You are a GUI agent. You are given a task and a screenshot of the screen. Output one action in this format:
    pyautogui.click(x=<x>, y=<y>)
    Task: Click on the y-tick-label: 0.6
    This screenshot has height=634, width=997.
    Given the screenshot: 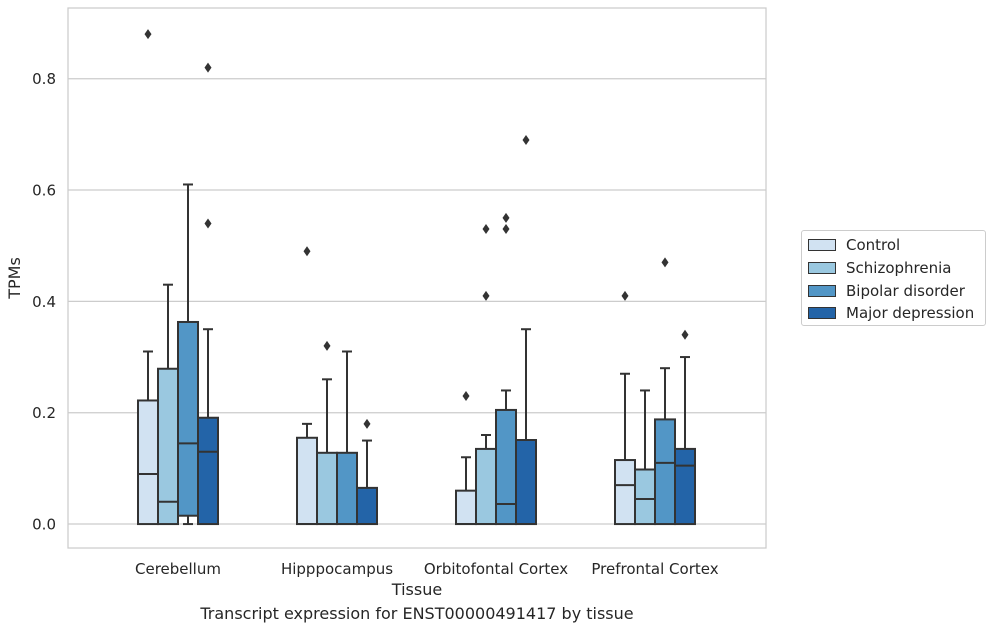 What is the action you would take?
    pyautogui.click(x=44, y=191)
    